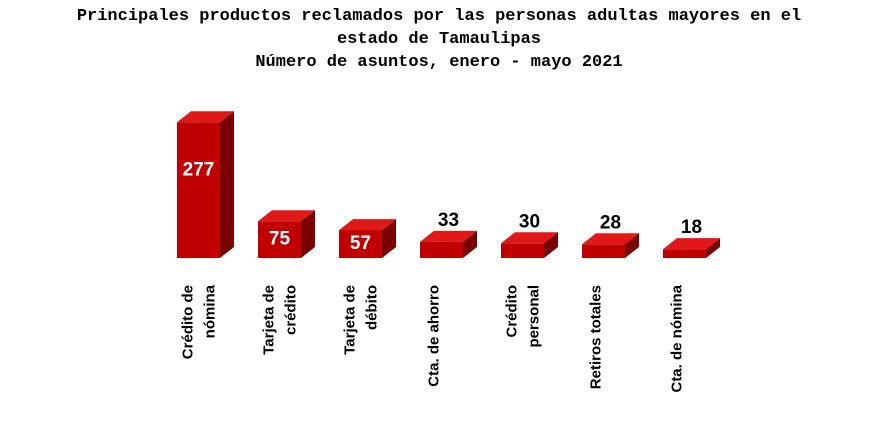 This screenshot has width=879, height=428. Describe the element at coordinates (438, 62) in the screenshot. I see `chart-subtitle: Número de asuntos, enero - mayo 2021` at that location.